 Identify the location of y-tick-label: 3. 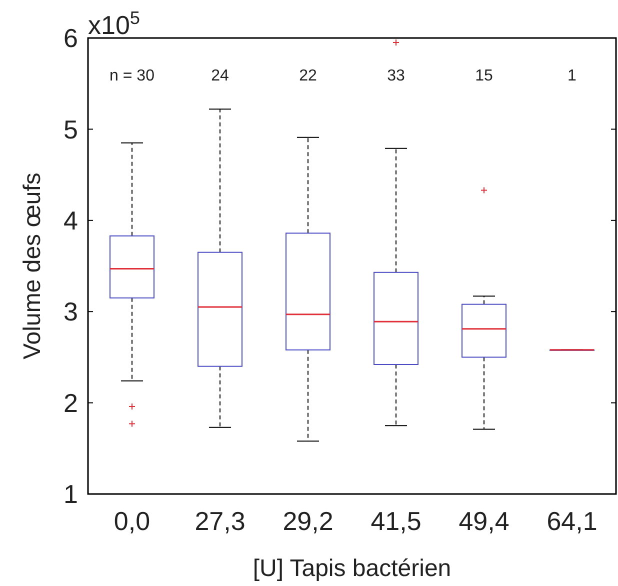
(71, 311).